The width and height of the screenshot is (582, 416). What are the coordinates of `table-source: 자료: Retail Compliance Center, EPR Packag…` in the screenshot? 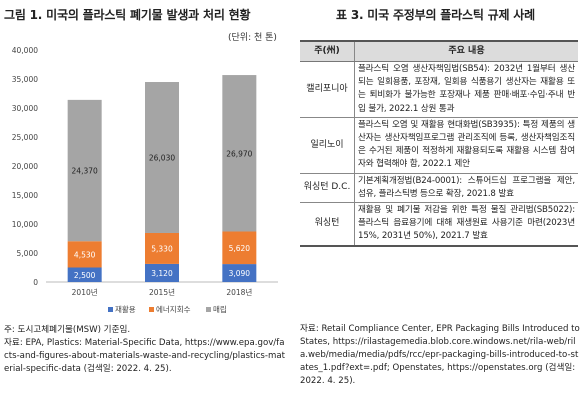 It's located at (440, 355).